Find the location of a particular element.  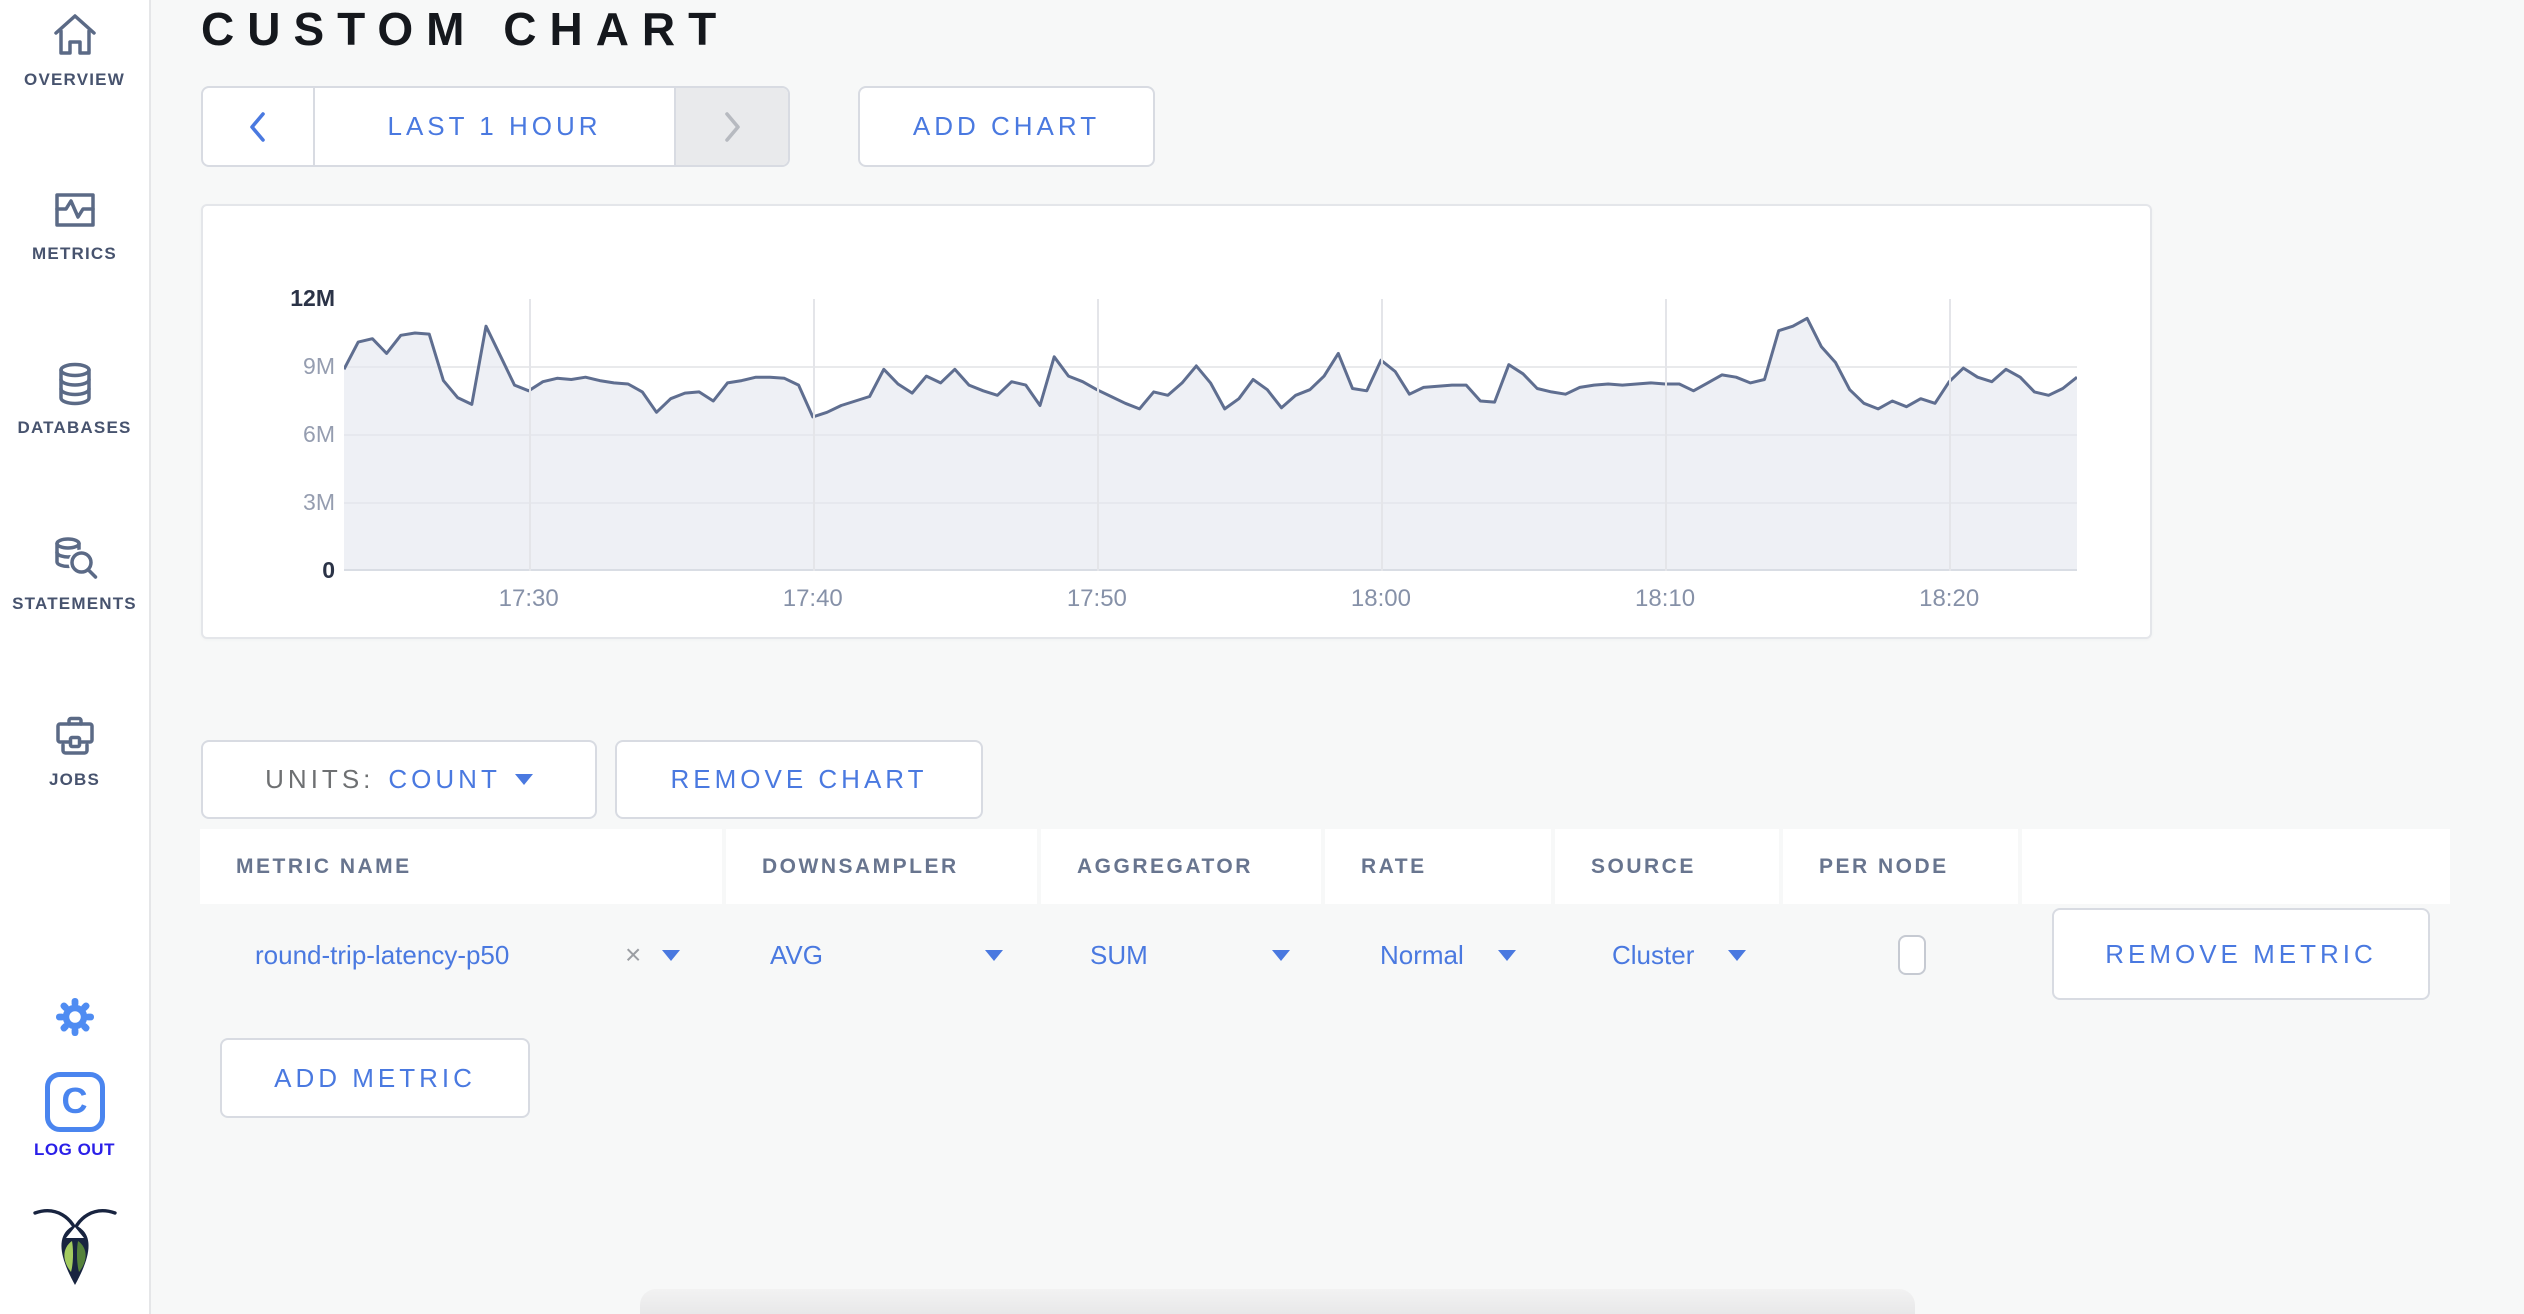

column-header-source: SOURCE is located at coordinates (1667, 866).